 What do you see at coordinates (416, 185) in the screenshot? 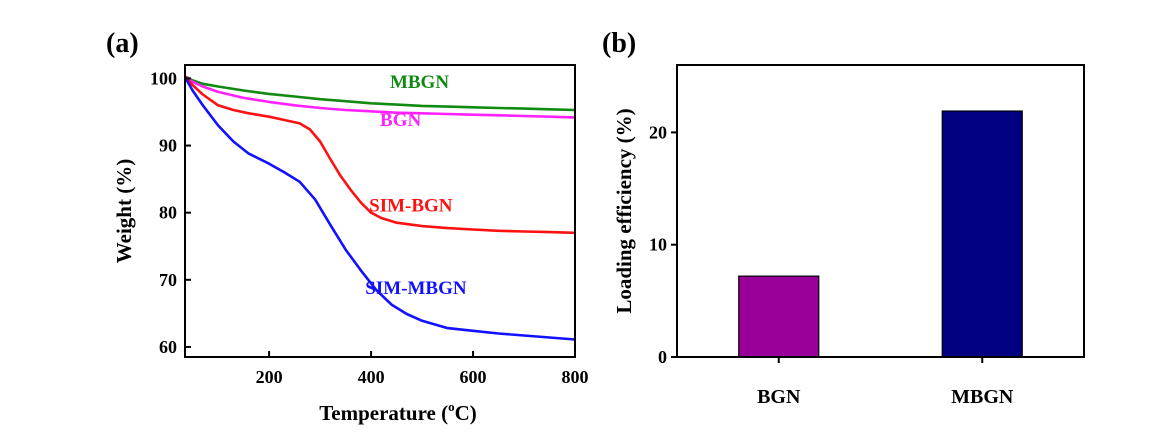
I see `panel-a-series-labels: MBGN BGN SIM-BGN SIM-MBGN` at bounding box center [416, 185].